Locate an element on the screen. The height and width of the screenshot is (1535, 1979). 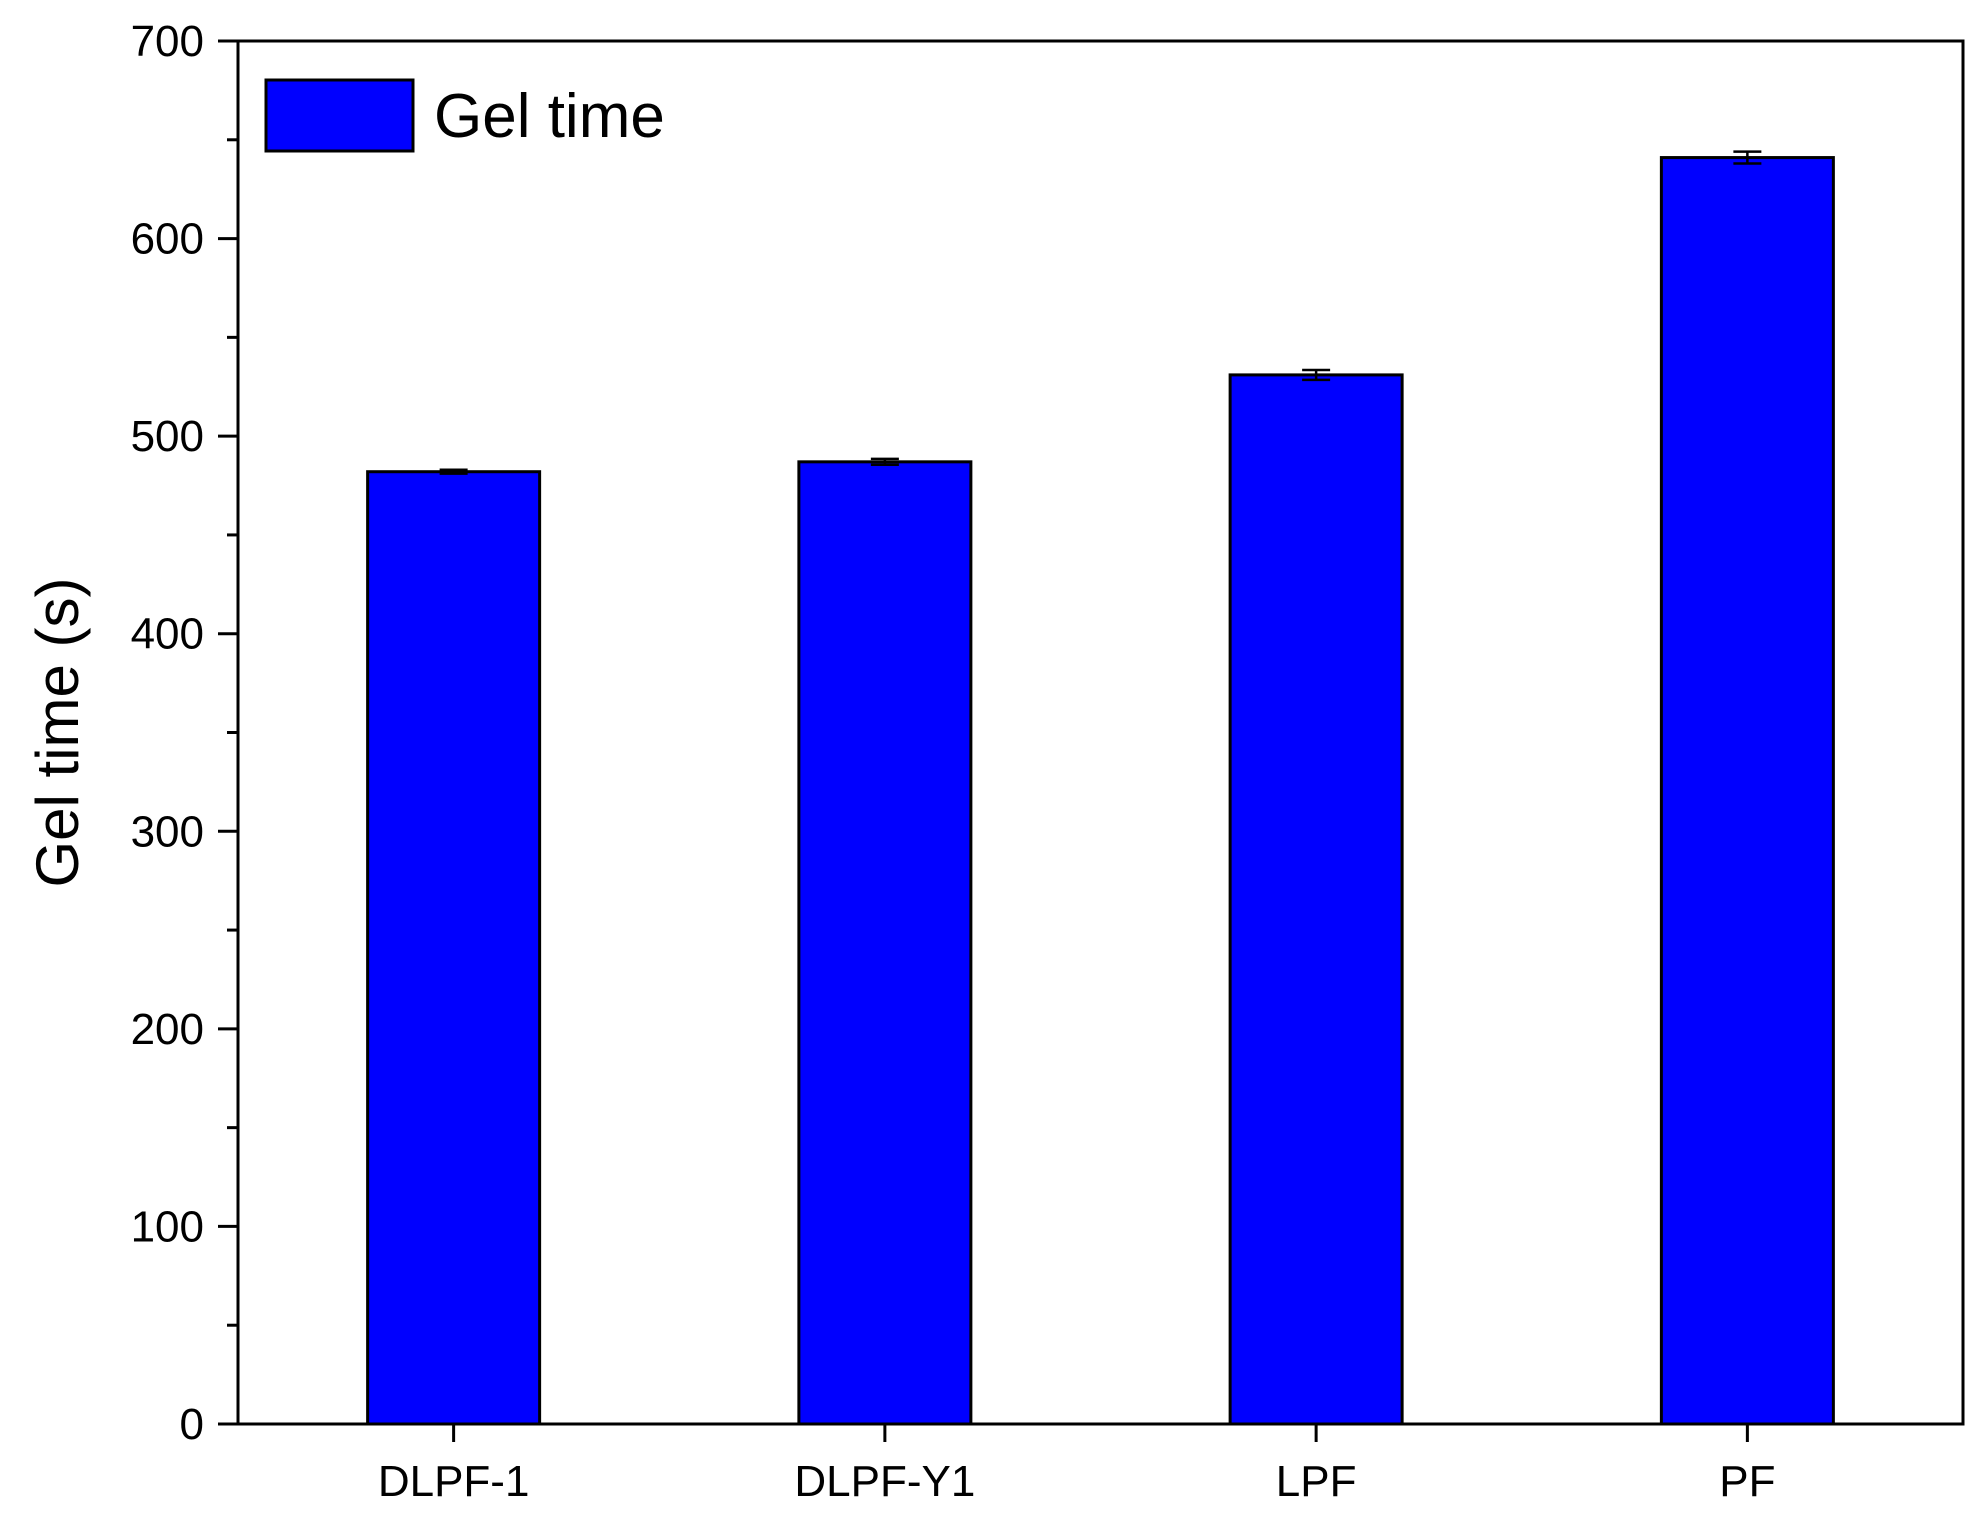
x-tick-label: PF is located at coordinates (1747, 1481).